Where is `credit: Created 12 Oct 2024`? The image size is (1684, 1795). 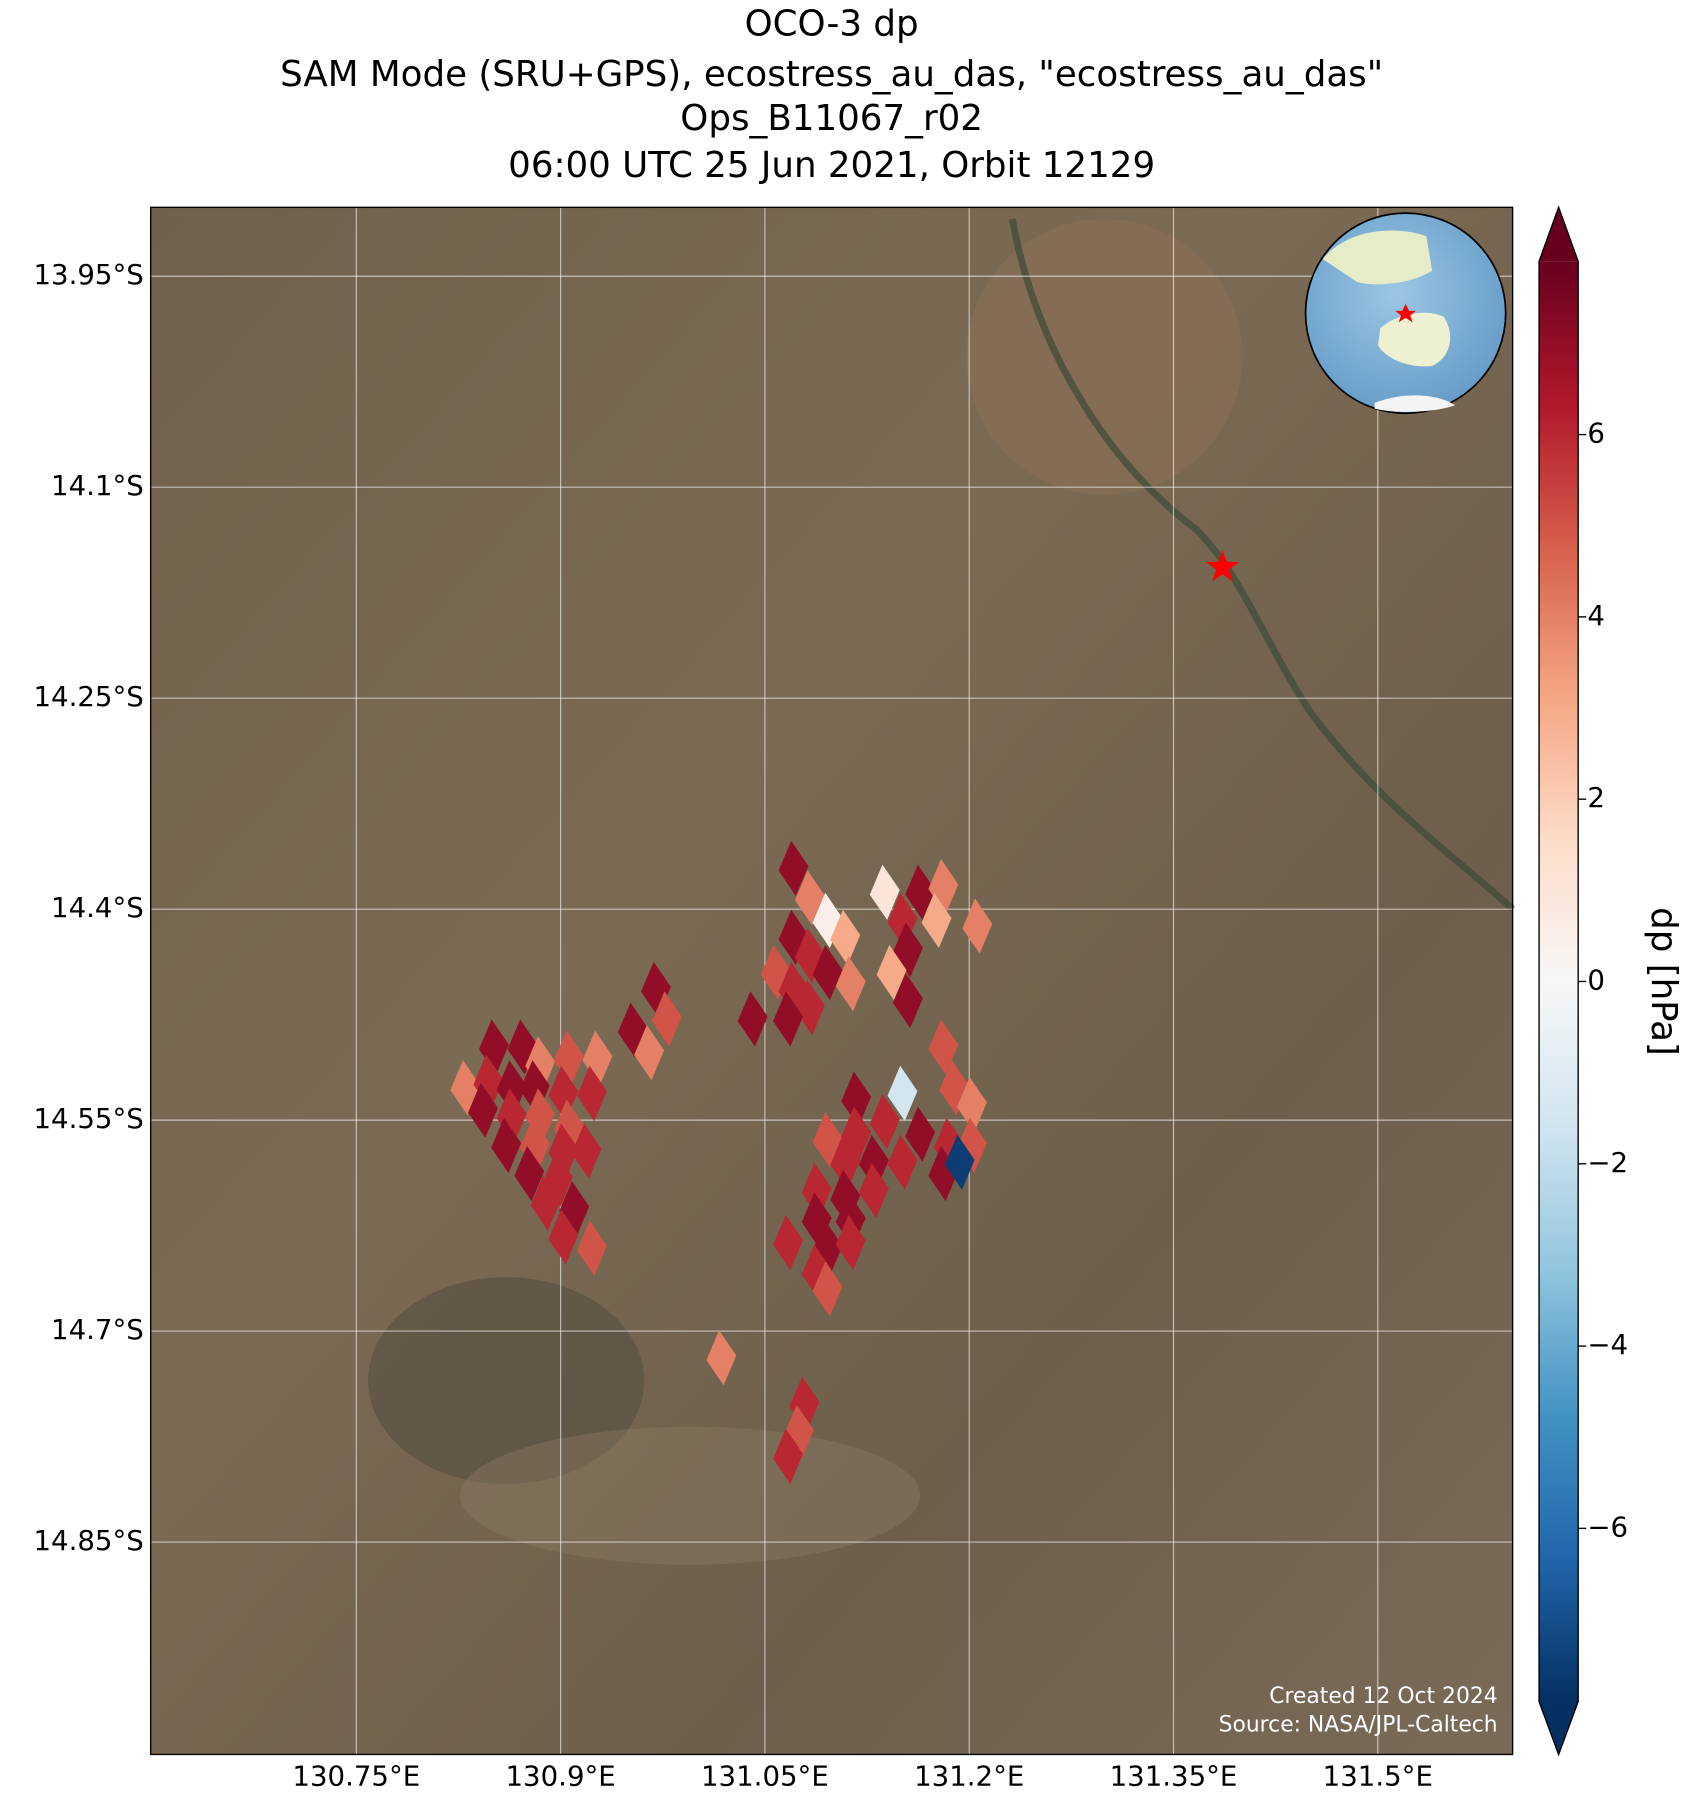 credit: Created 12 Oct 2024 is located at coordinates (1383, 1696).